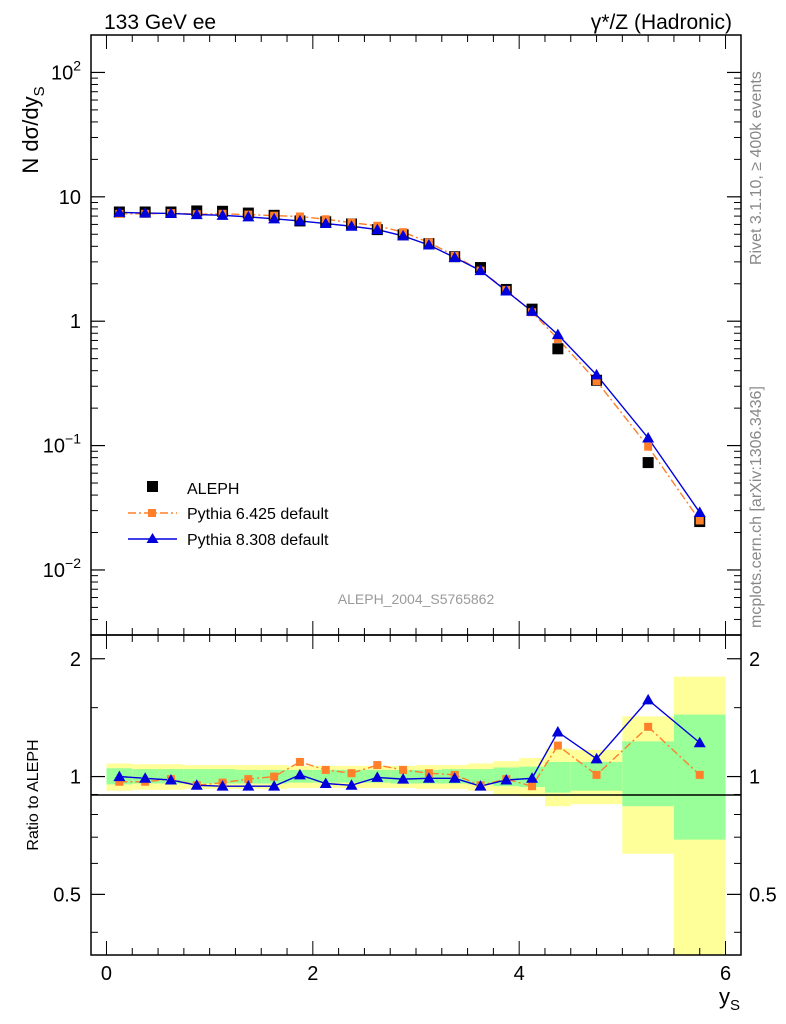 The width and height of the screenshot is (786, 1024). I want to click on upper-ytick-exp: 2, so click(77, 65).